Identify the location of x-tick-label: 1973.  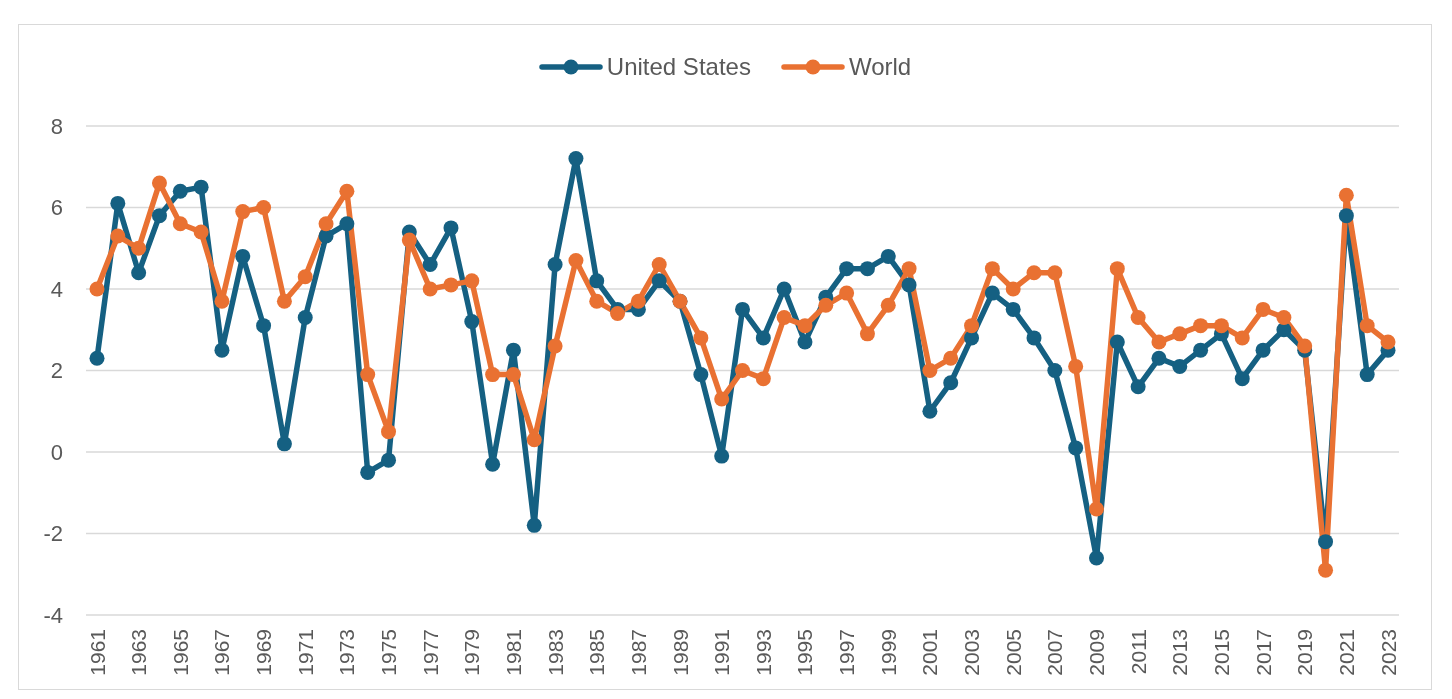
(347, 652).